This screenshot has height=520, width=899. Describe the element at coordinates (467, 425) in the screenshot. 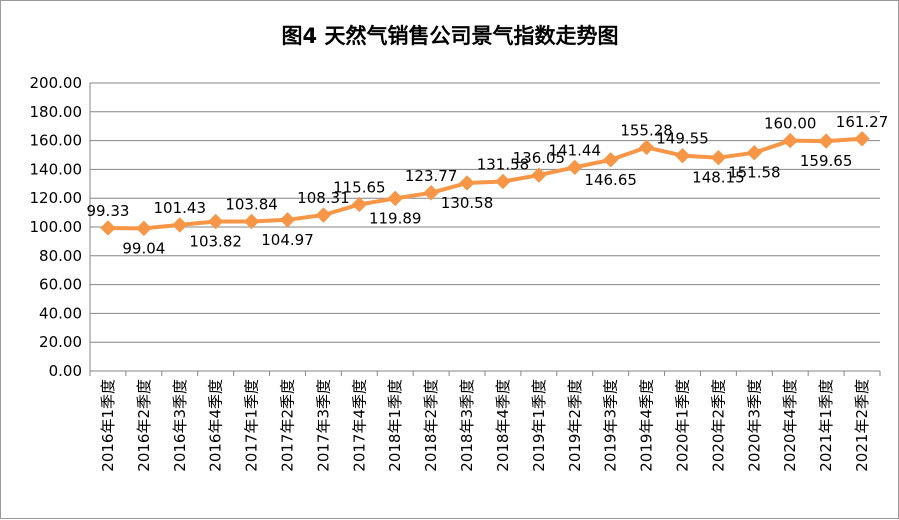

I see `x-tick-label: 2018年3季度` at that location.